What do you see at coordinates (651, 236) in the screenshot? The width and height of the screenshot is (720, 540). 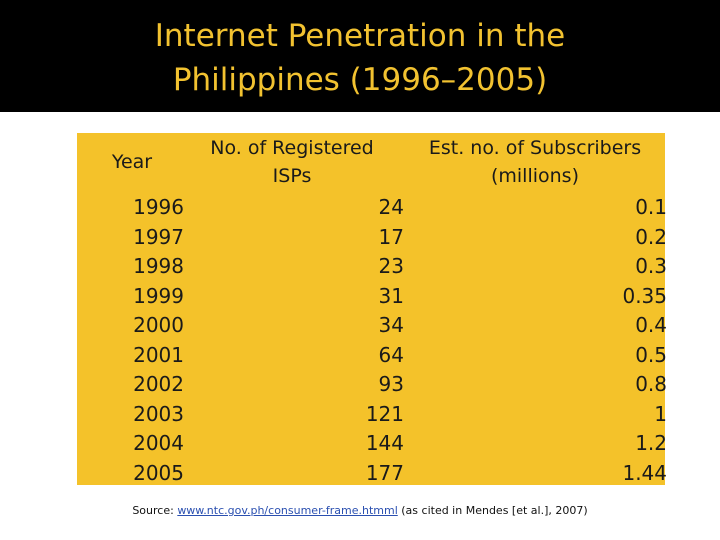 I see `table-cell-subs: 0.2` at bounding box center [651, 236].